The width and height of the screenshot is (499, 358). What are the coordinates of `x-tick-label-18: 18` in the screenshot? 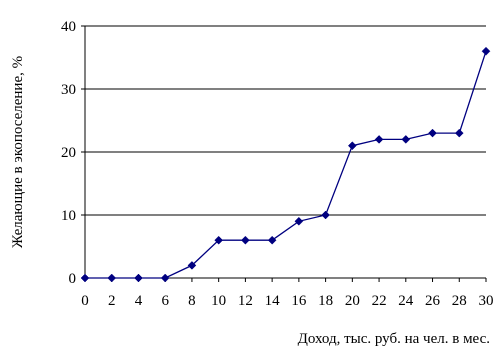 It's located at (325, 301).